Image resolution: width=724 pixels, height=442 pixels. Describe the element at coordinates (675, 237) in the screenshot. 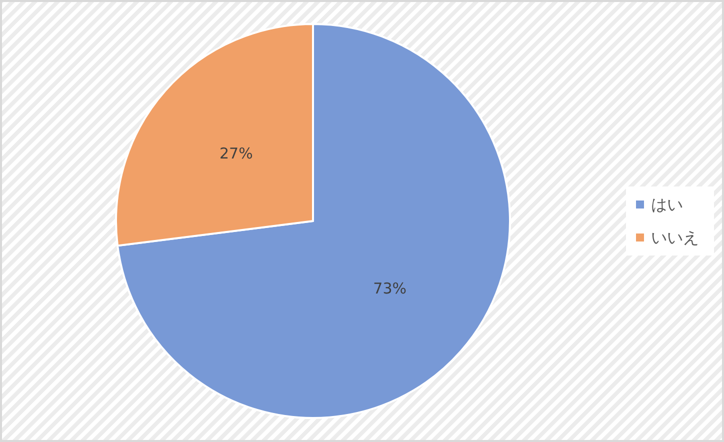

I see `legend-label: いいえ` at that location.